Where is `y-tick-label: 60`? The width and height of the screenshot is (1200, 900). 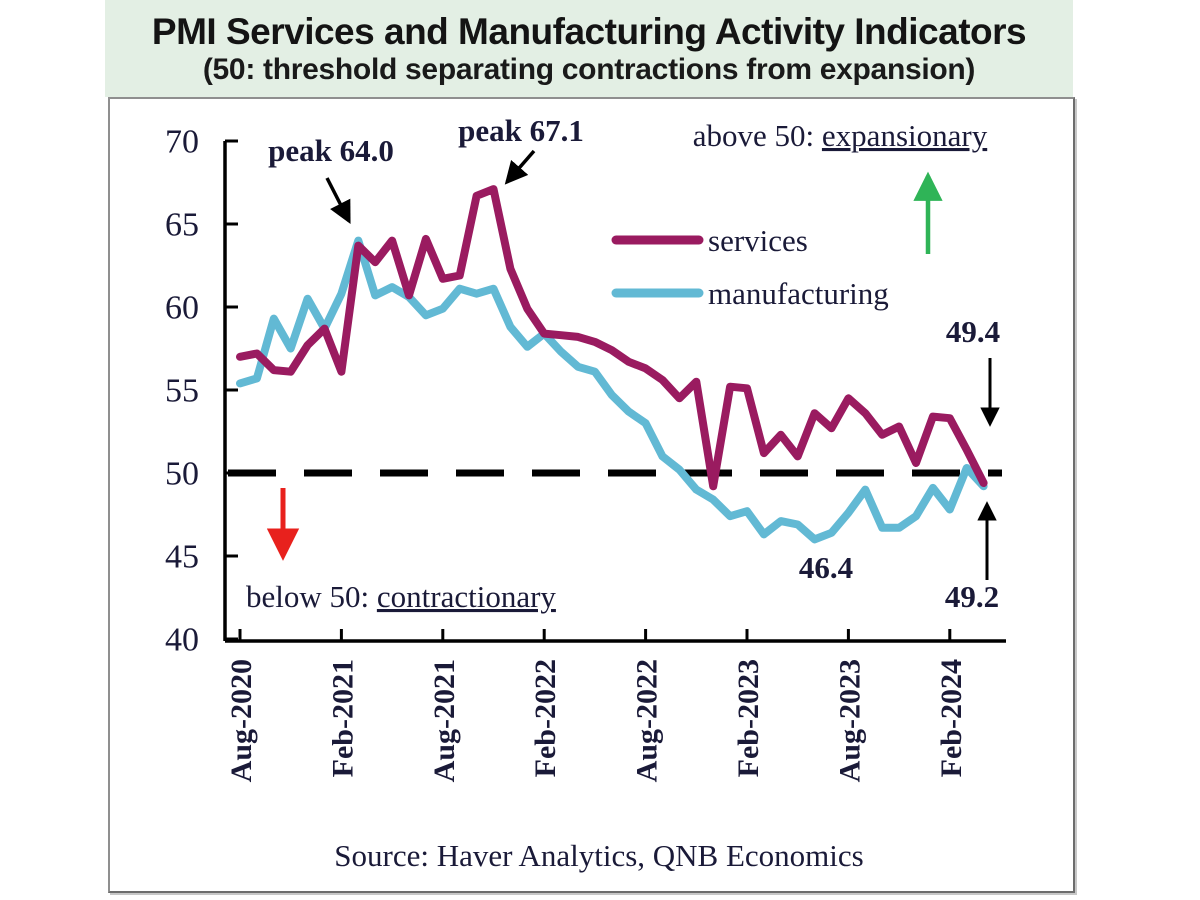 y-tick-label: 60 is located at coordinates (182, 308).